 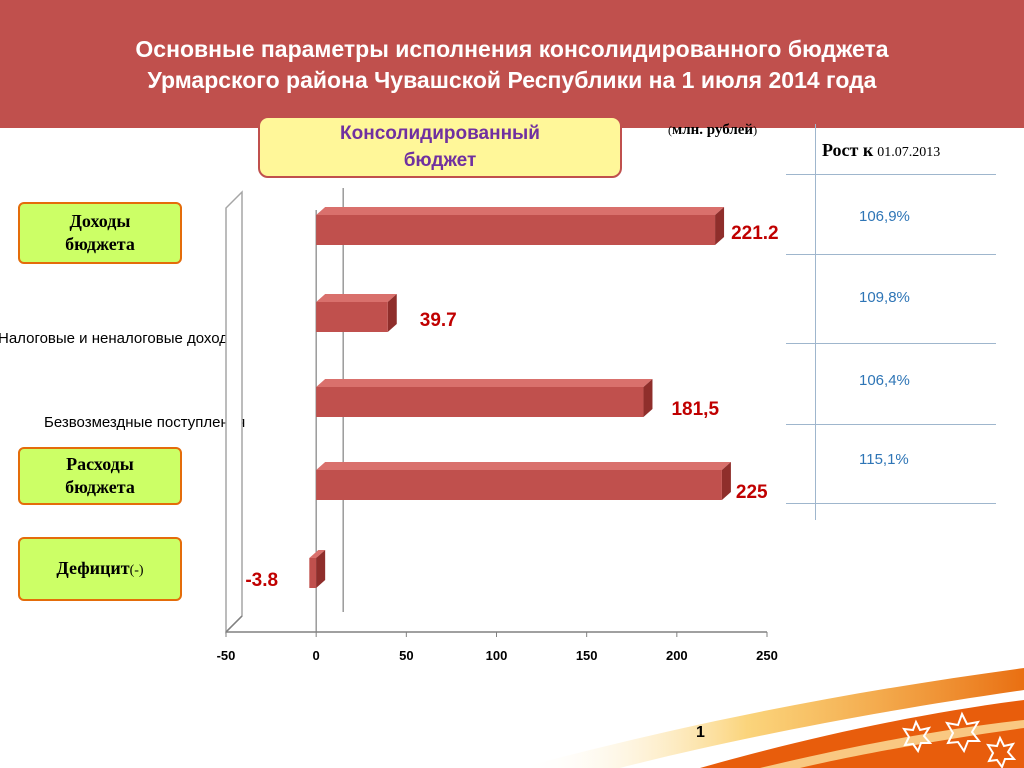 What do you see at coordinates (226, 655) in the screenshot?
I see `x-tick-label: -50` at bounding box center [226, 655].